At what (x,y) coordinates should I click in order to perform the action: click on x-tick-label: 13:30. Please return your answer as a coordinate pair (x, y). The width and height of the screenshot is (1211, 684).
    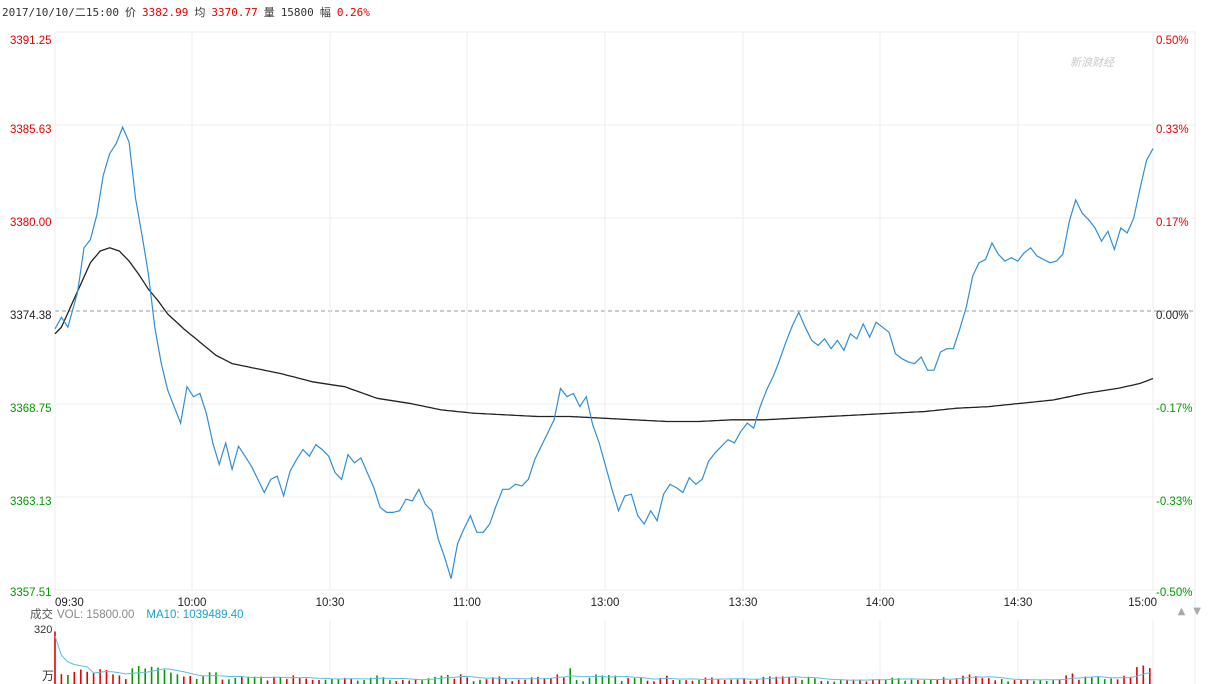
    Looking at the image, I should click on (743, 603).